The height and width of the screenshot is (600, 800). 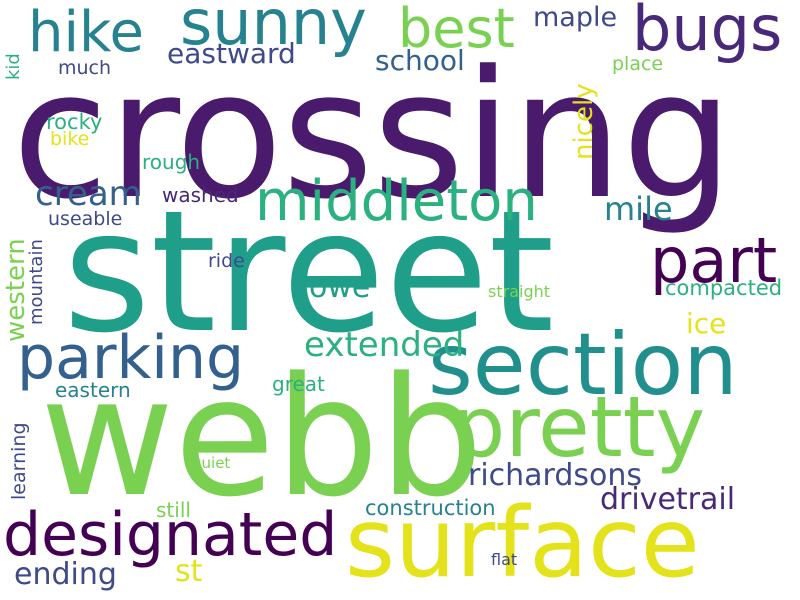 I want to click on word-much: much, so click(x=85, y=68).